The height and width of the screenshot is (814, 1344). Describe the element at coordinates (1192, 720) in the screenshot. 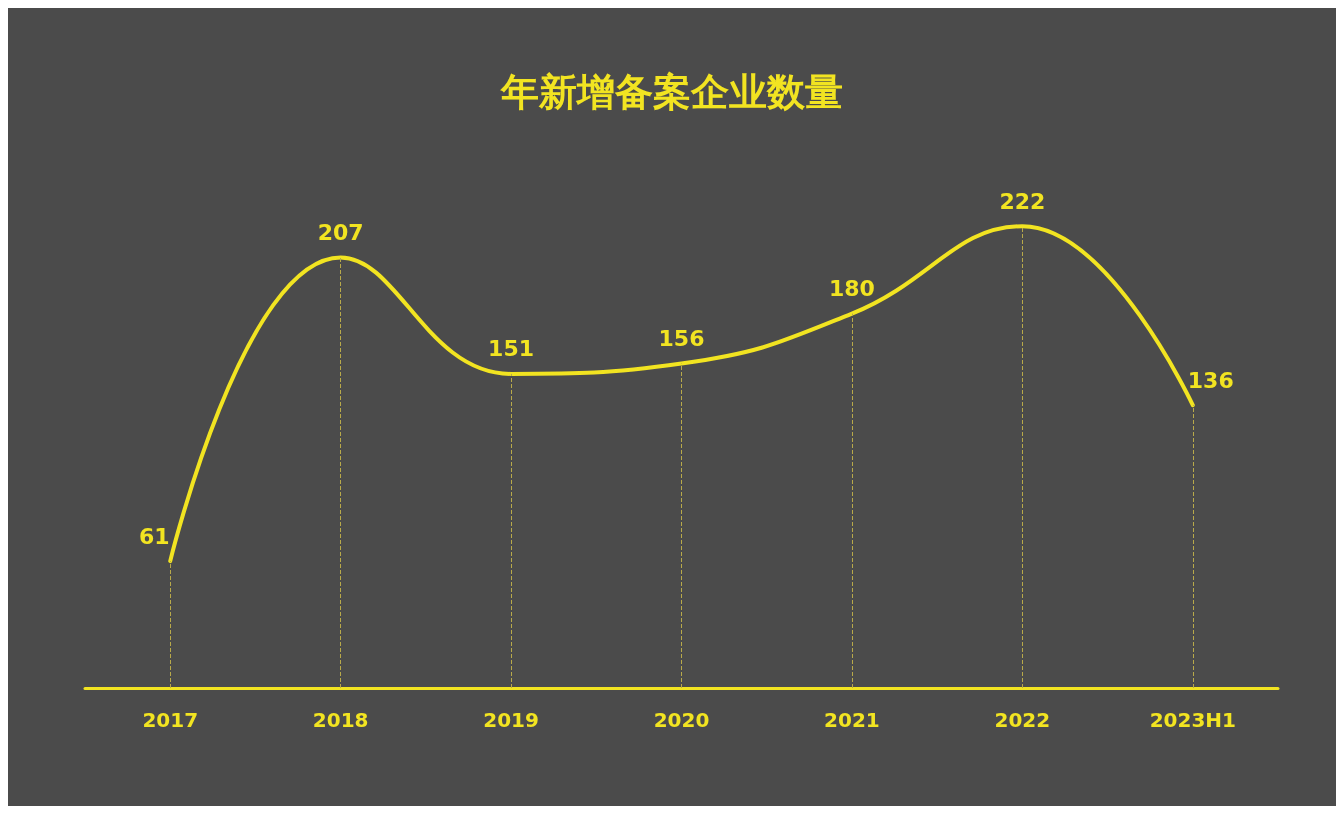

I see `x-tick-label: 2023H1` at that location.